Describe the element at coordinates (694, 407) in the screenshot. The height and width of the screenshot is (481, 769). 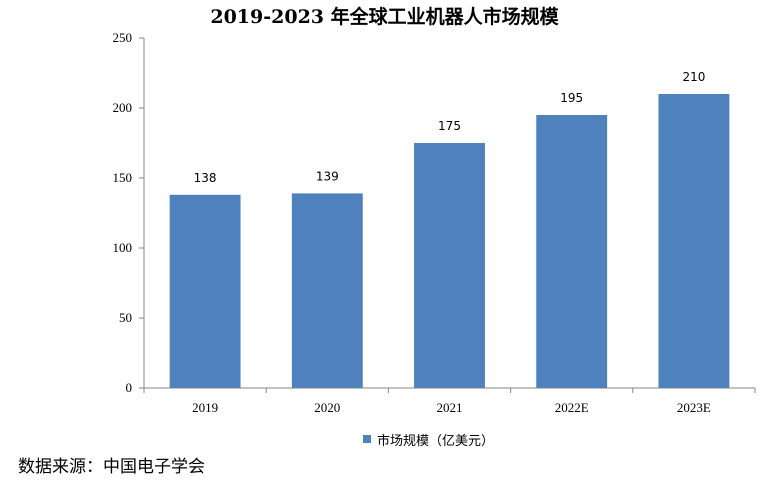
I see `x-tick-label: 2023E` at that location.